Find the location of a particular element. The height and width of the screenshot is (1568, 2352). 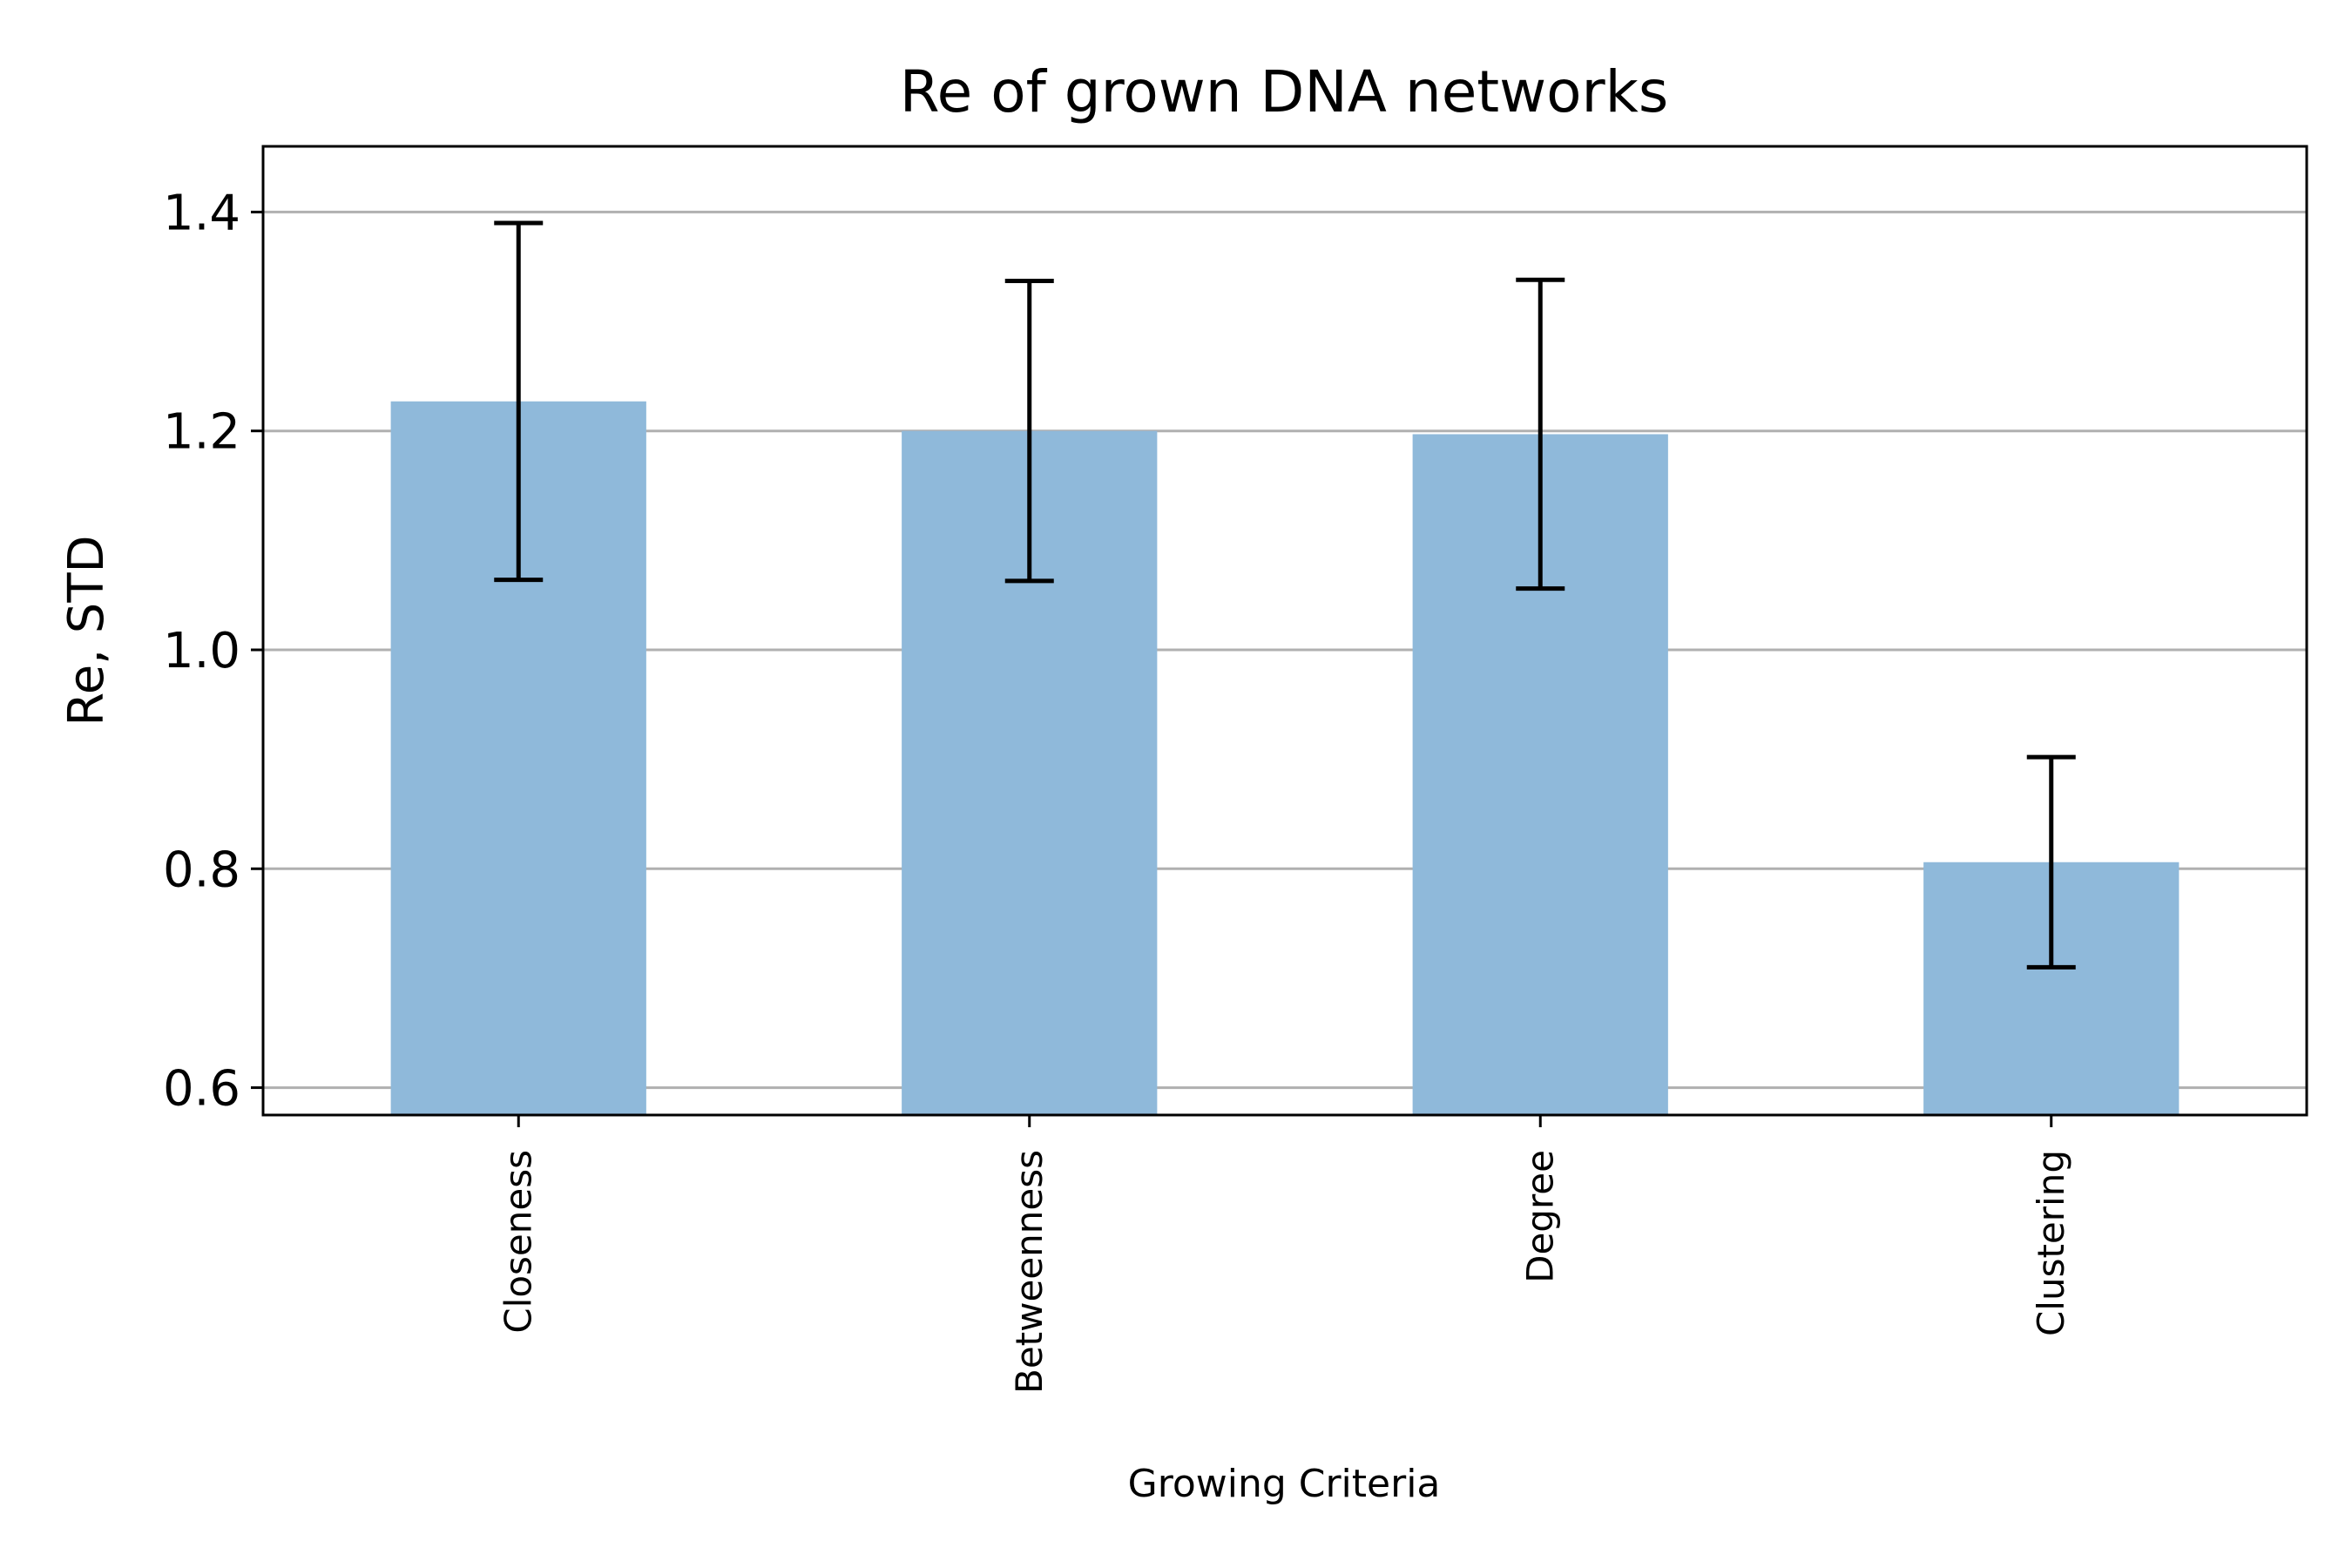

y-tick-label: 1.0 is located at coordinates (201, 651).